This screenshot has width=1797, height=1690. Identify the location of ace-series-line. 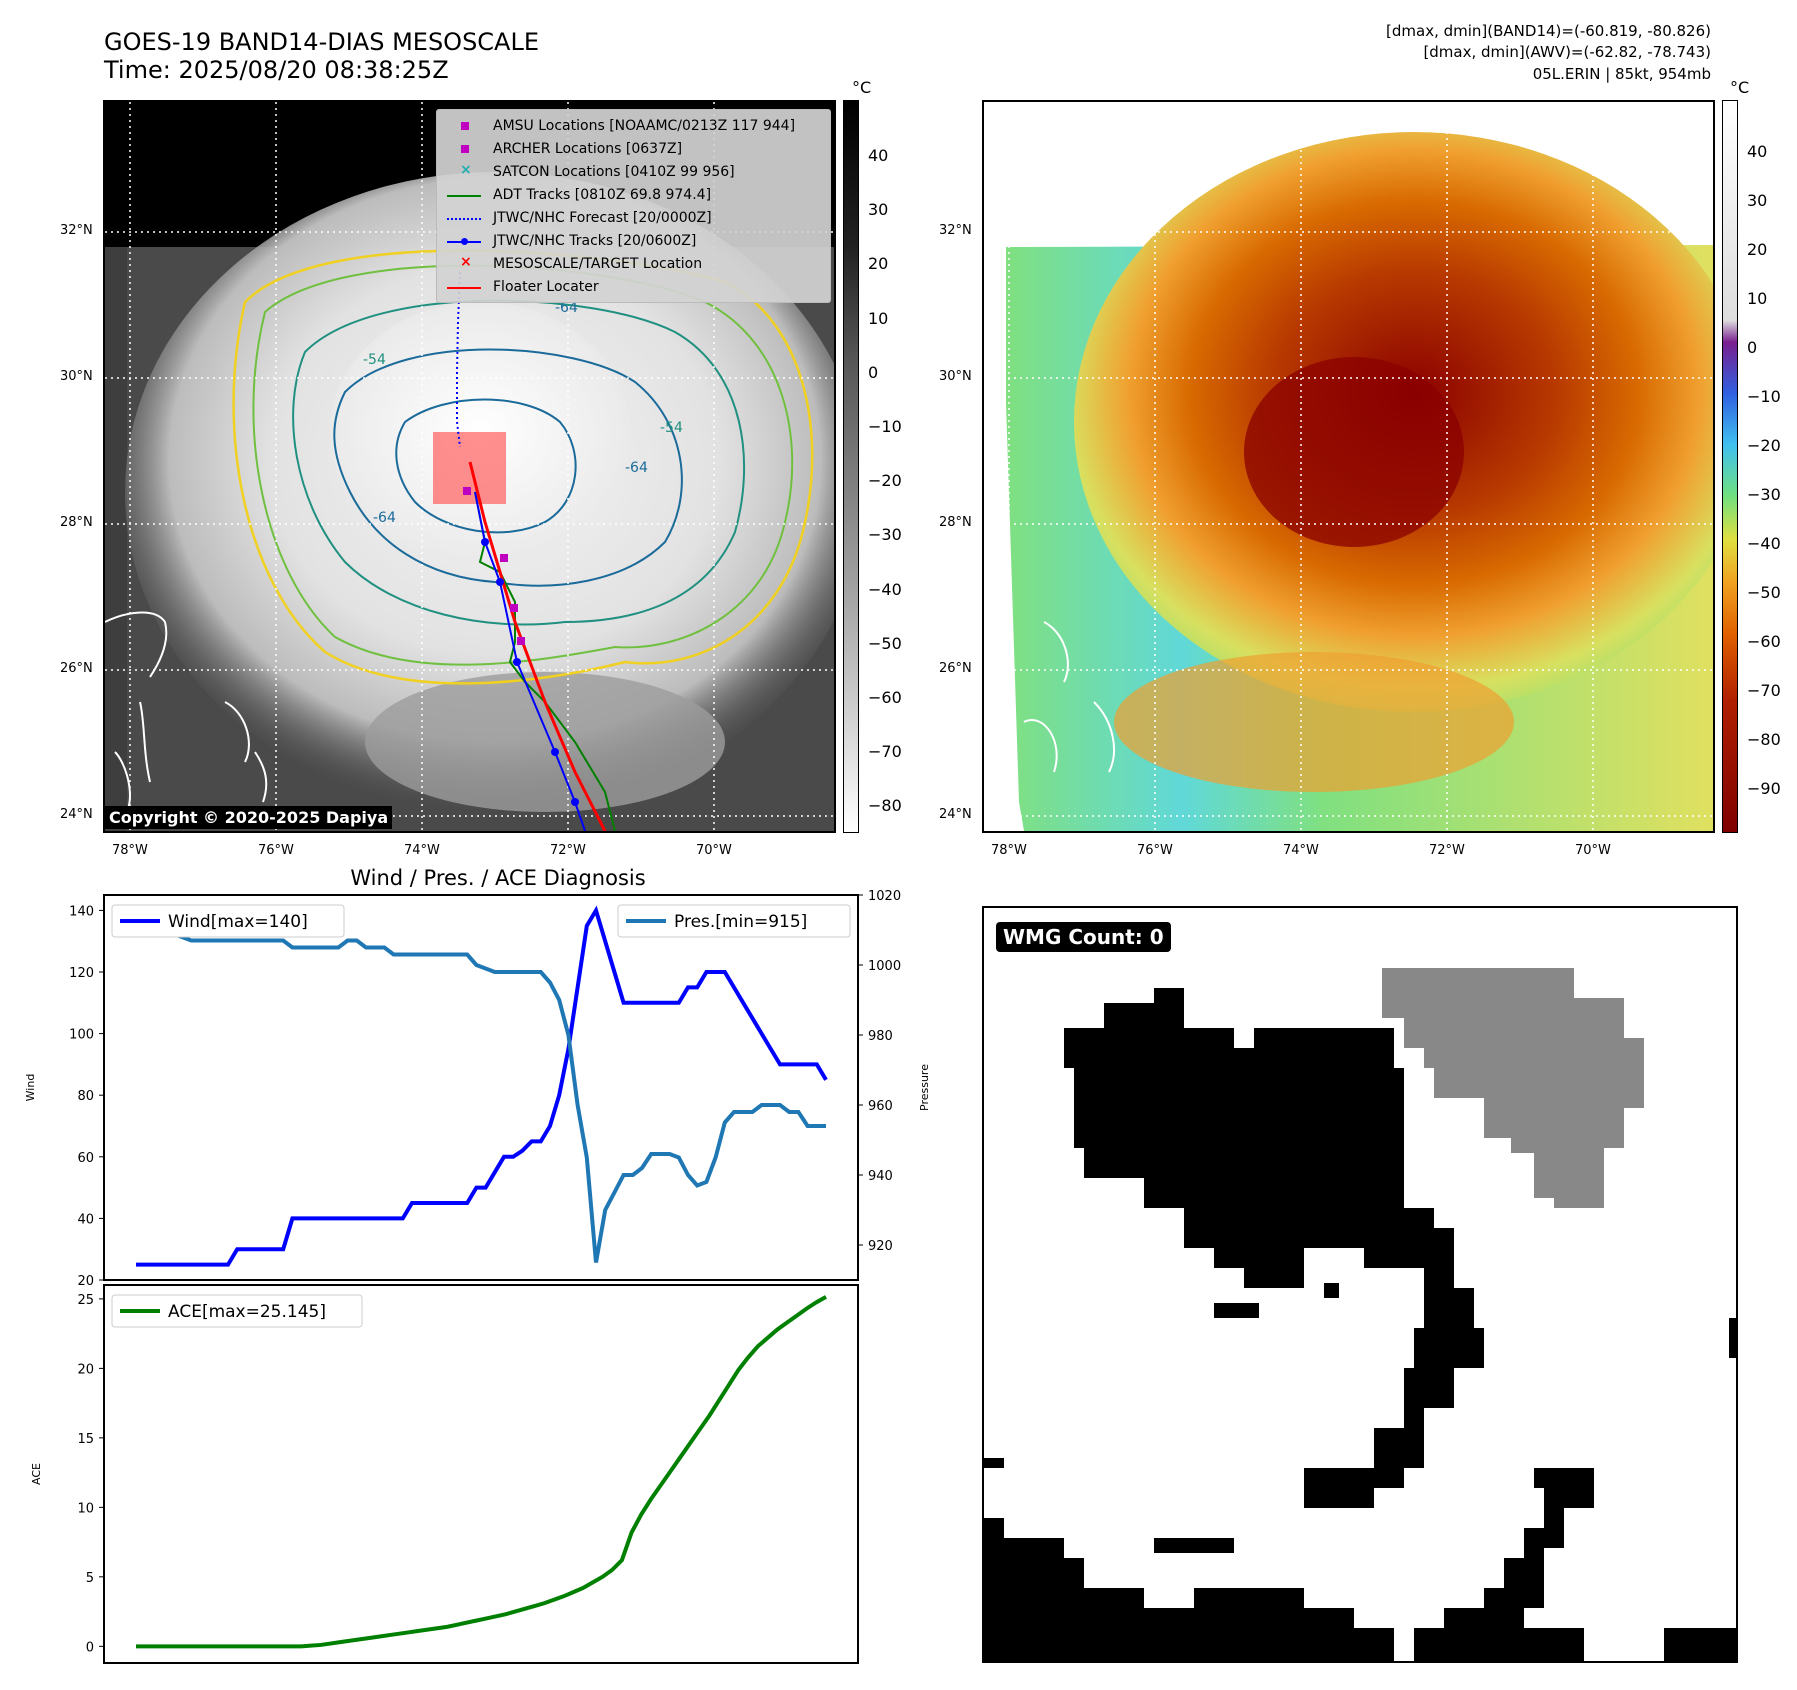
(481, 1472).